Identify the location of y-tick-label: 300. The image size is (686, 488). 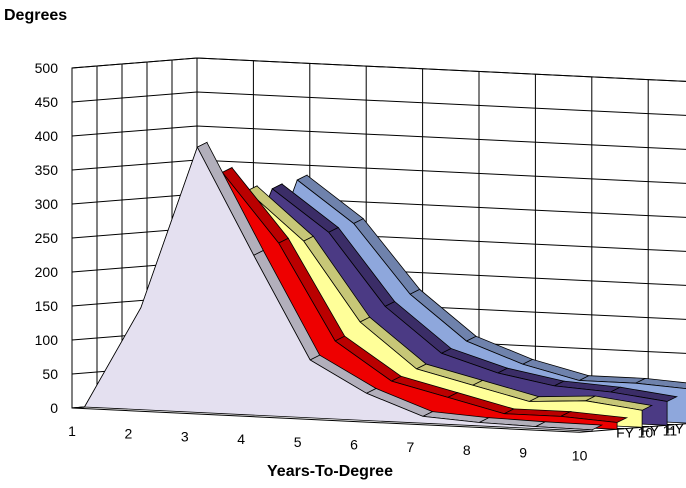
(47, 204).